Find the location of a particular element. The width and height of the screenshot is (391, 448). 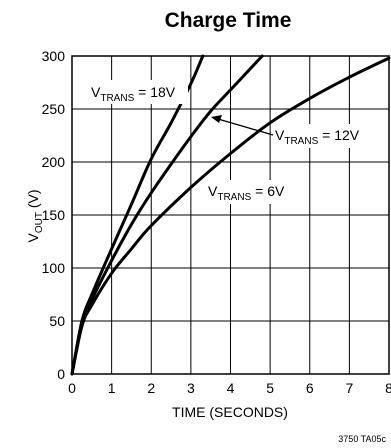

series-label-6v: VTRANS = 6V is located at coordinates (246, 193).